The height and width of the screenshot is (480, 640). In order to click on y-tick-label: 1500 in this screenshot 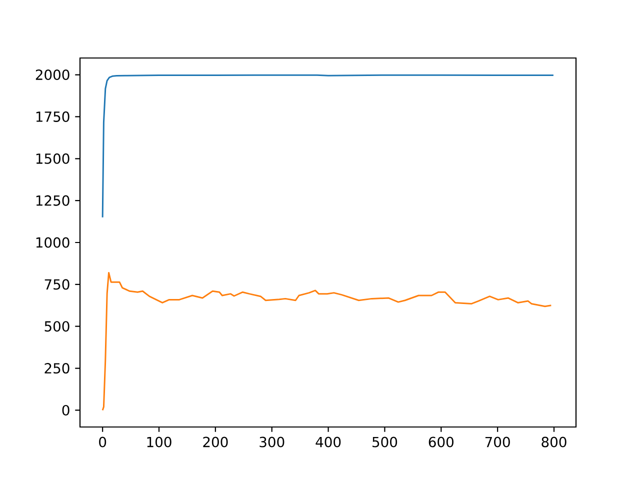, I will do `click(53, 158)`.